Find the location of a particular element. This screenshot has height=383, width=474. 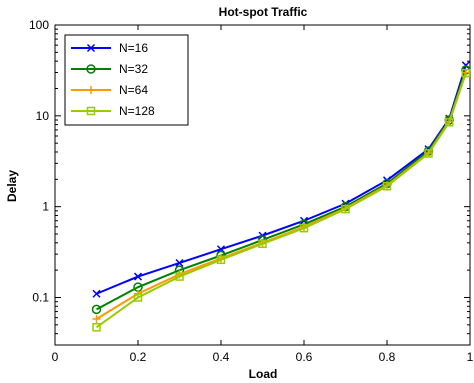

x-tick-label: 0.2 is located at coordinates (138, 357).